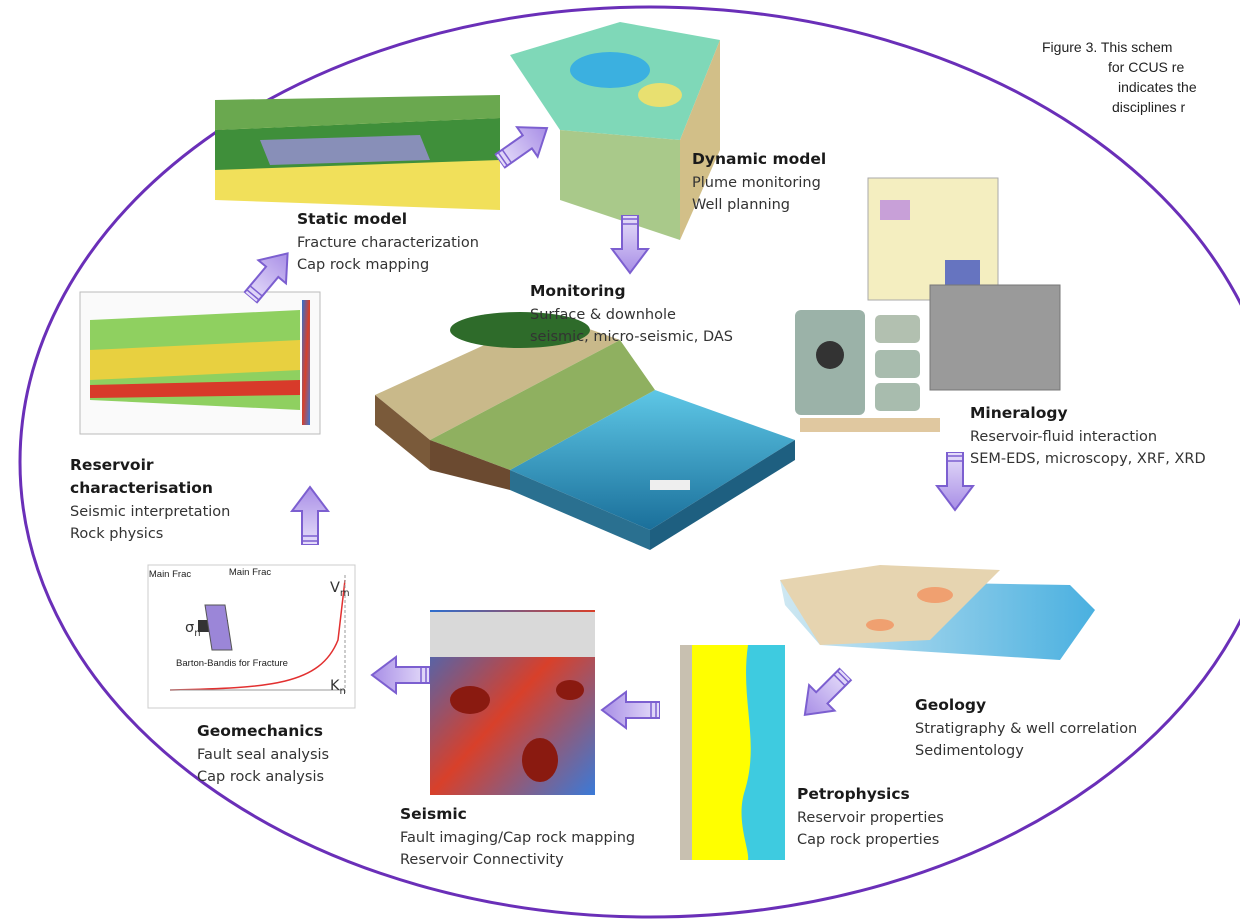  Describe the element at coordinates (1148, 107) in the screenshot. I see `caption-line: disciplines r` at that location.